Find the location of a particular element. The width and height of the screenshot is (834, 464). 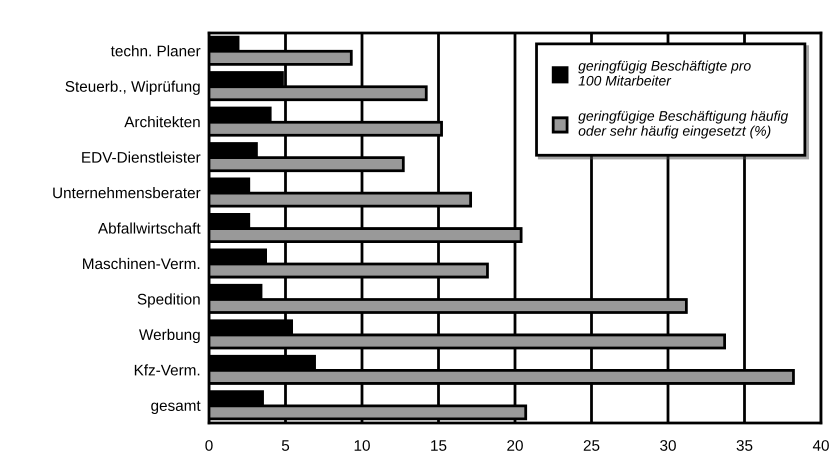

y-tick-label: Steuerb., Wiprüfung is located at coordinates (132, 87).